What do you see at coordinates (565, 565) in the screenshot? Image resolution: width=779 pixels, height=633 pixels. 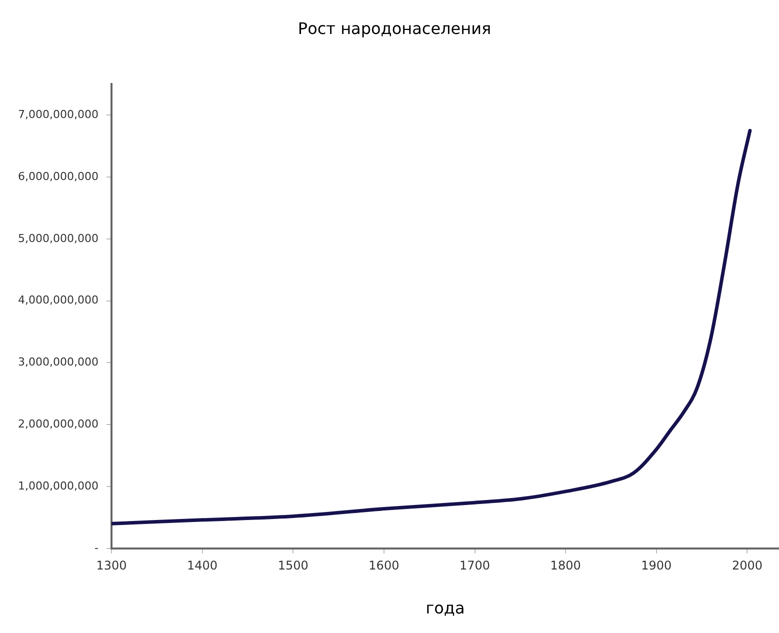 I see `x-tick-label: 1800` at bounding box center [565, 565].